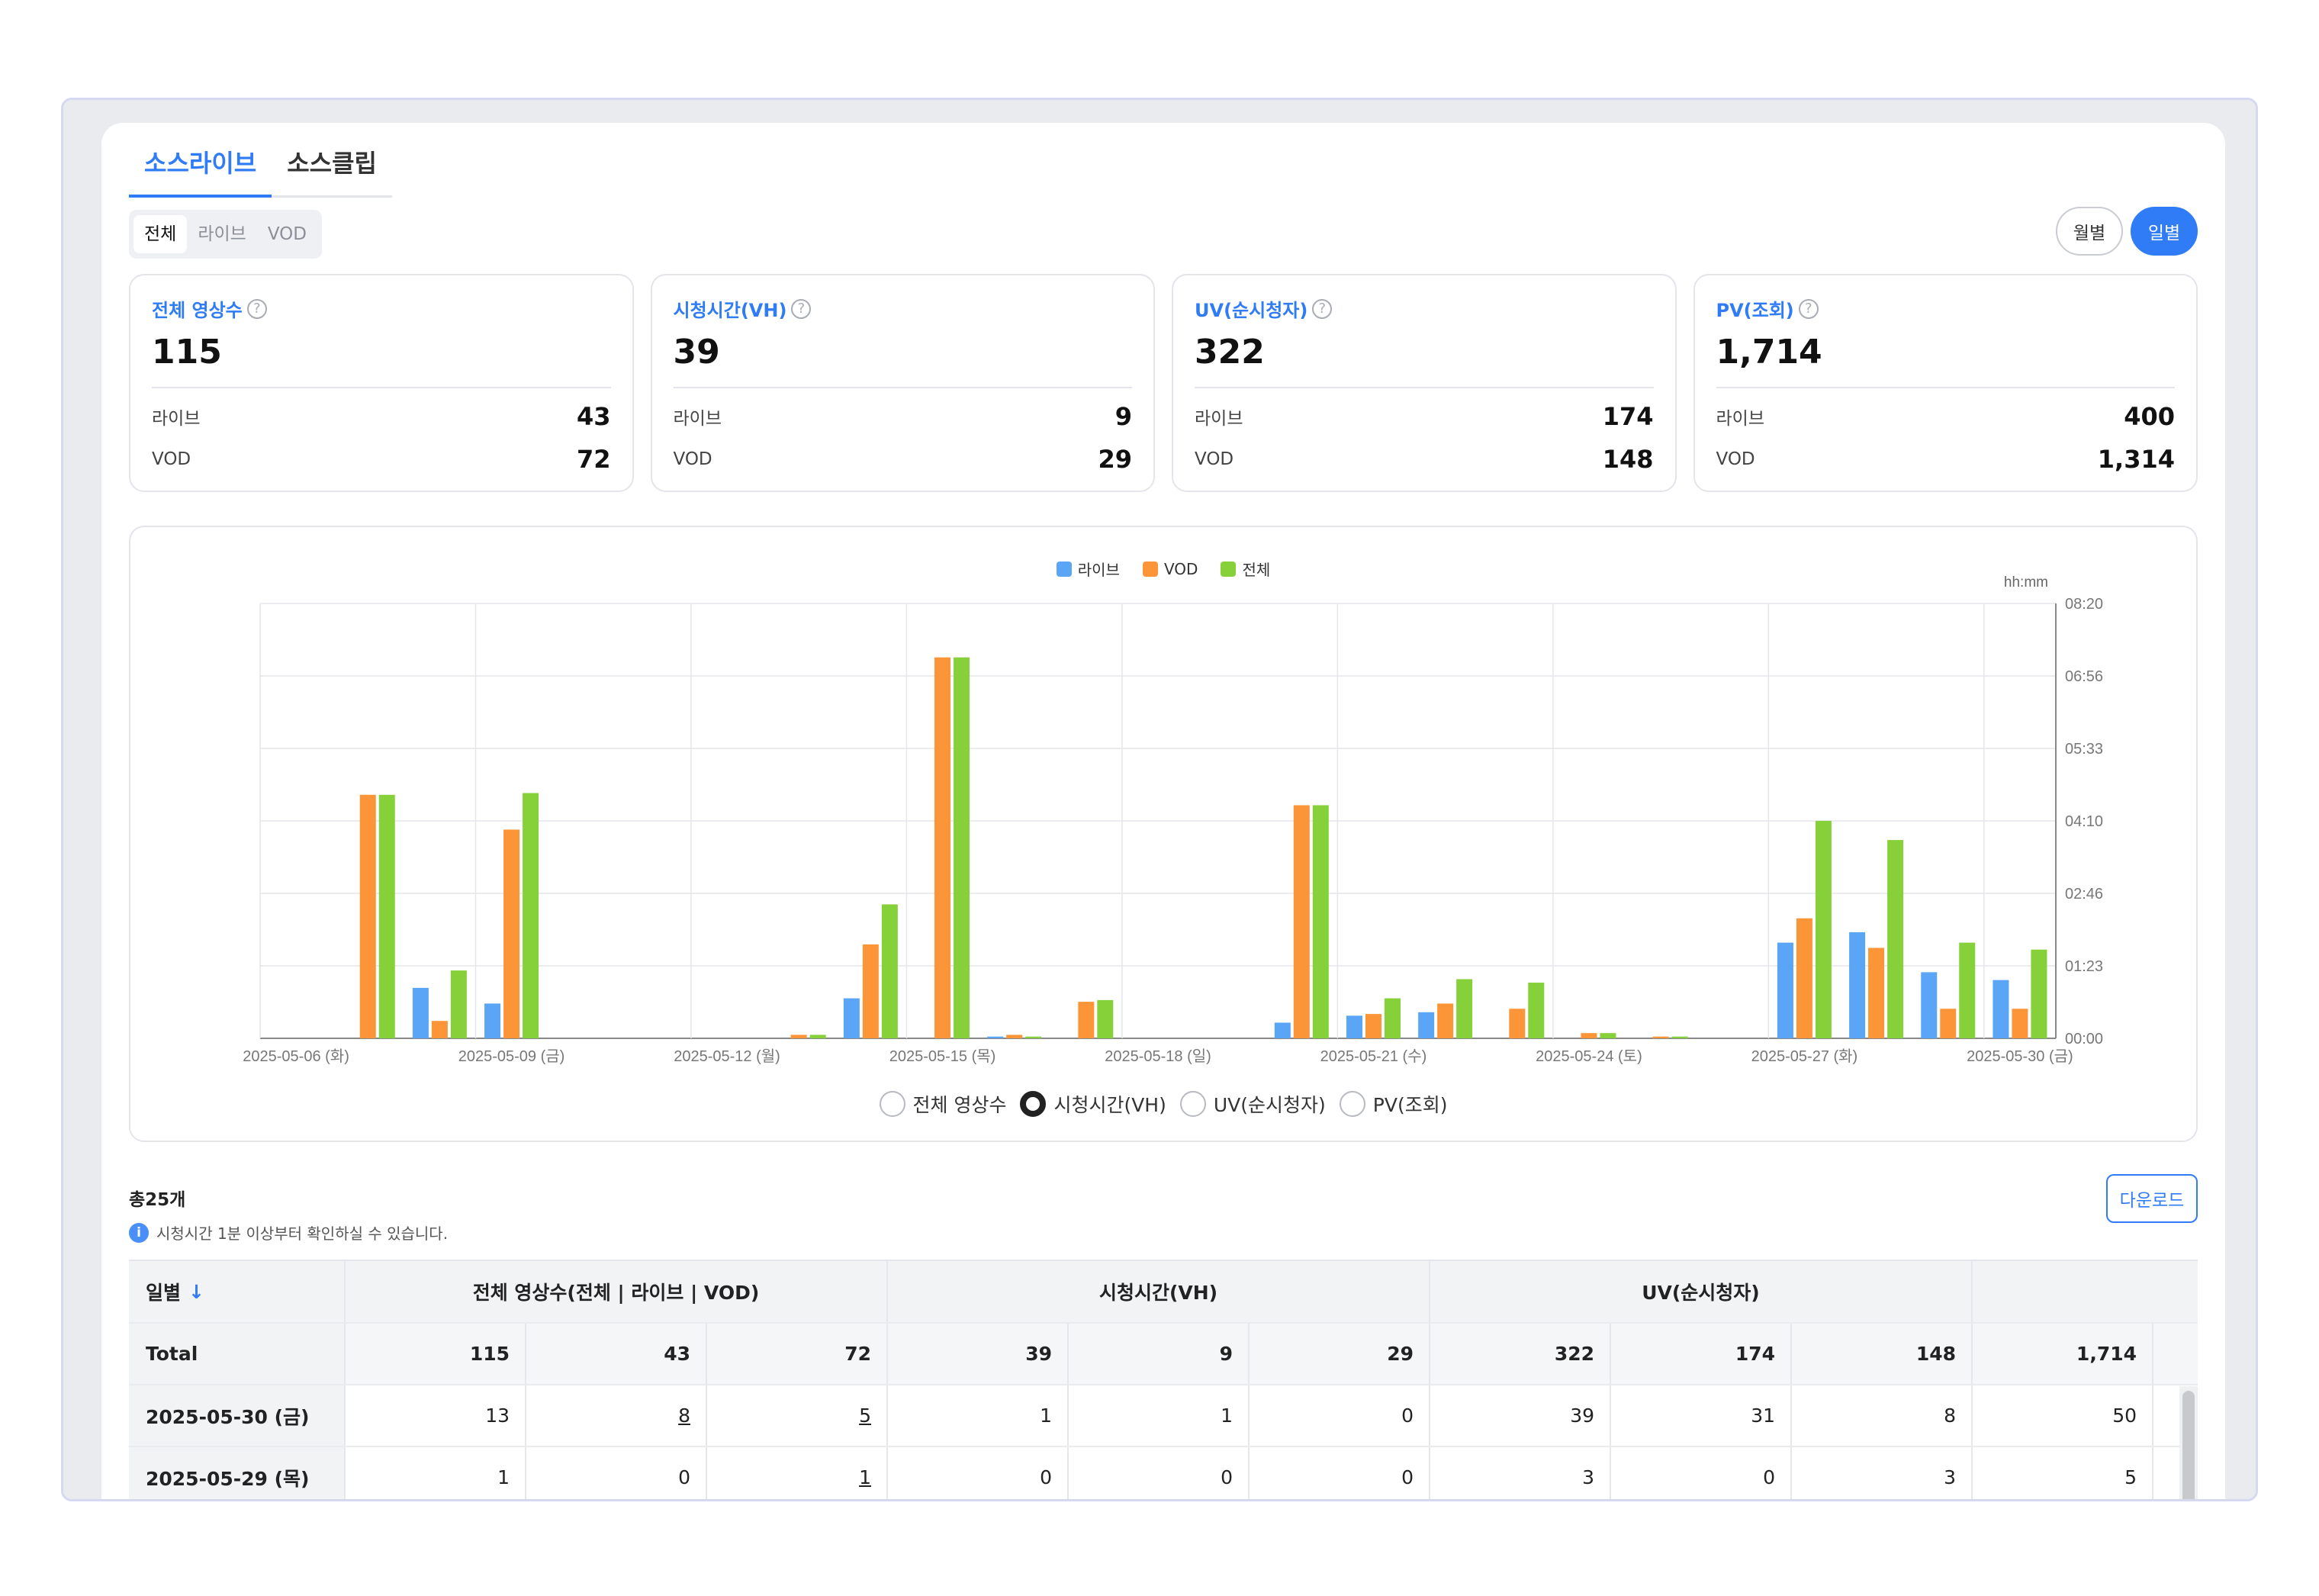  What do you see at coordinates (436, 1354) in the screenshot?
I see `table-cell: 115` at bounding box center [436, 1354].